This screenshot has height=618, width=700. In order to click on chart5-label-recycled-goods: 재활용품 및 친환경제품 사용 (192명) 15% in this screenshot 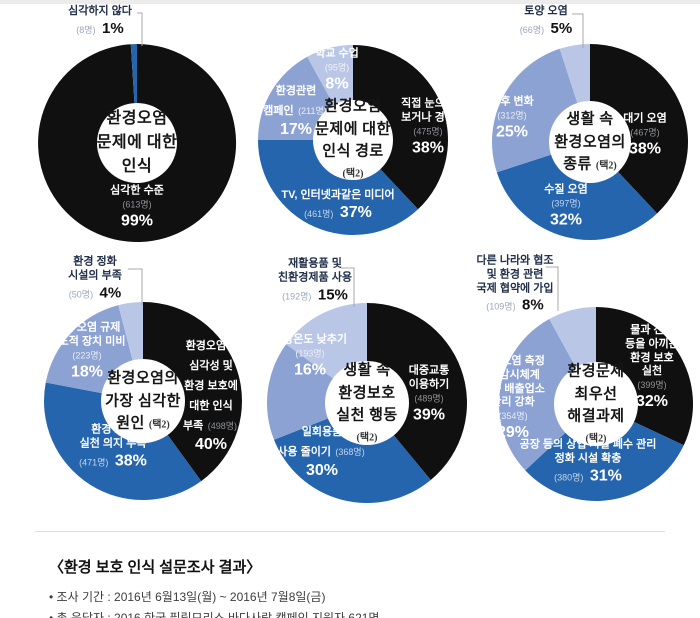, I will do `click(315, 280)`.